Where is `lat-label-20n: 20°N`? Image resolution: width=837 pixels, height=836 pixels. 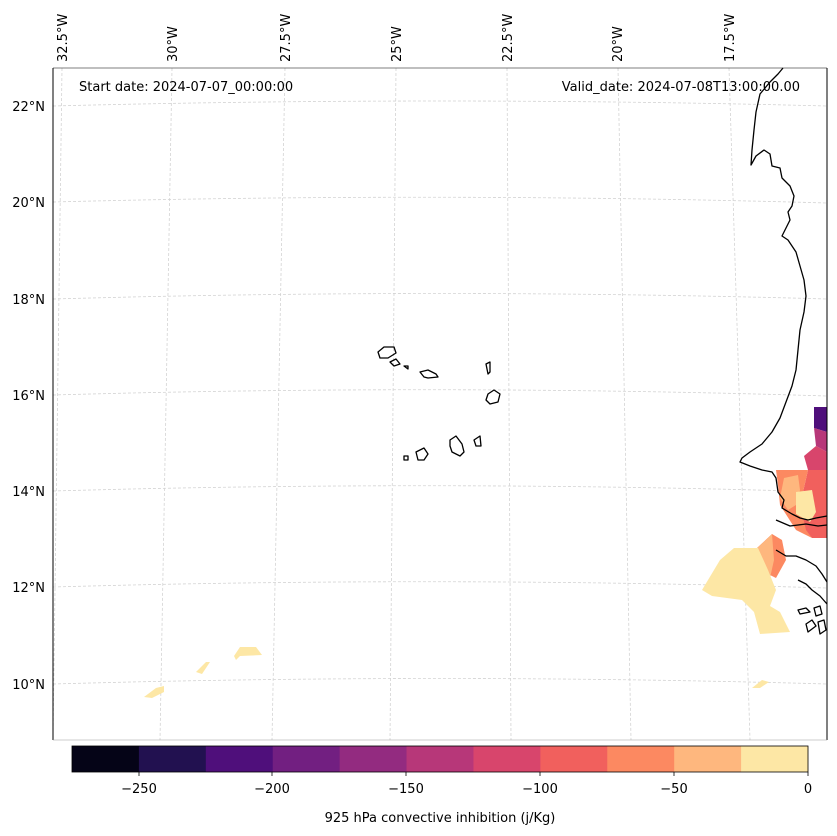
lat-label-20n: 20°N is located at coordinates (28, 203).